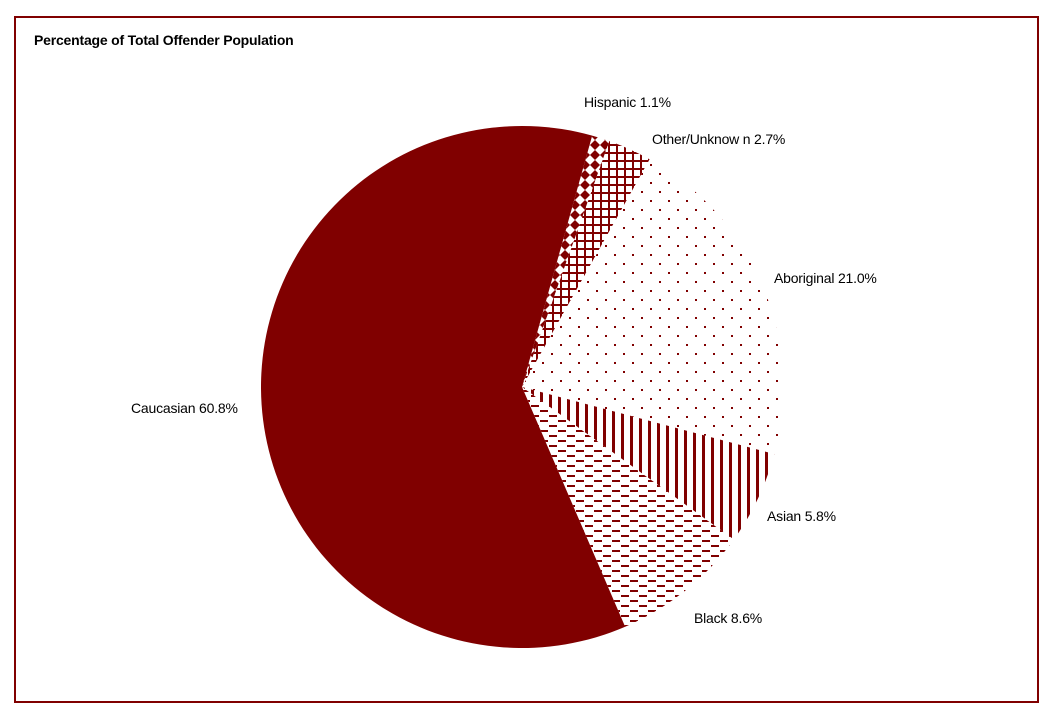 The height and width of the screenshot is (720, 1055). I want to click on pie-slice-aboriginal, so click(652, 307).